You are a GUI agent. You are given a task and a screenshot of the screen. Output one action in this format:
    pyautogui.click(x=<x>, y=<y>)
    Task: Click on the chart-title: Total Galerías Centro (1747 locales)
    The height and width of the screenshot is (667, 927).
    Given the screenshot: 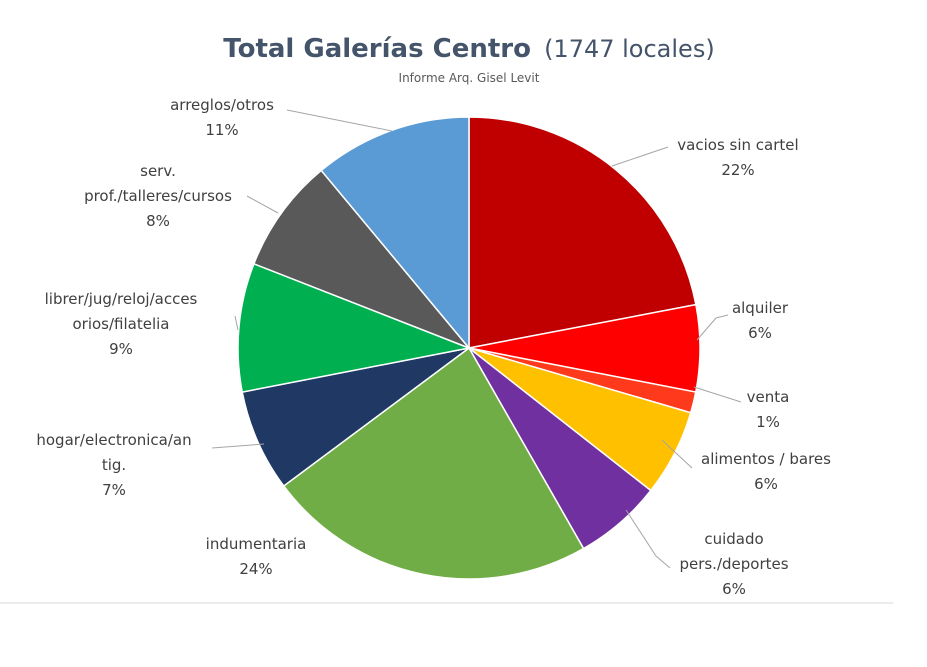 What is the action you would take?
    pyautogui.click(x=468, y=49)
    